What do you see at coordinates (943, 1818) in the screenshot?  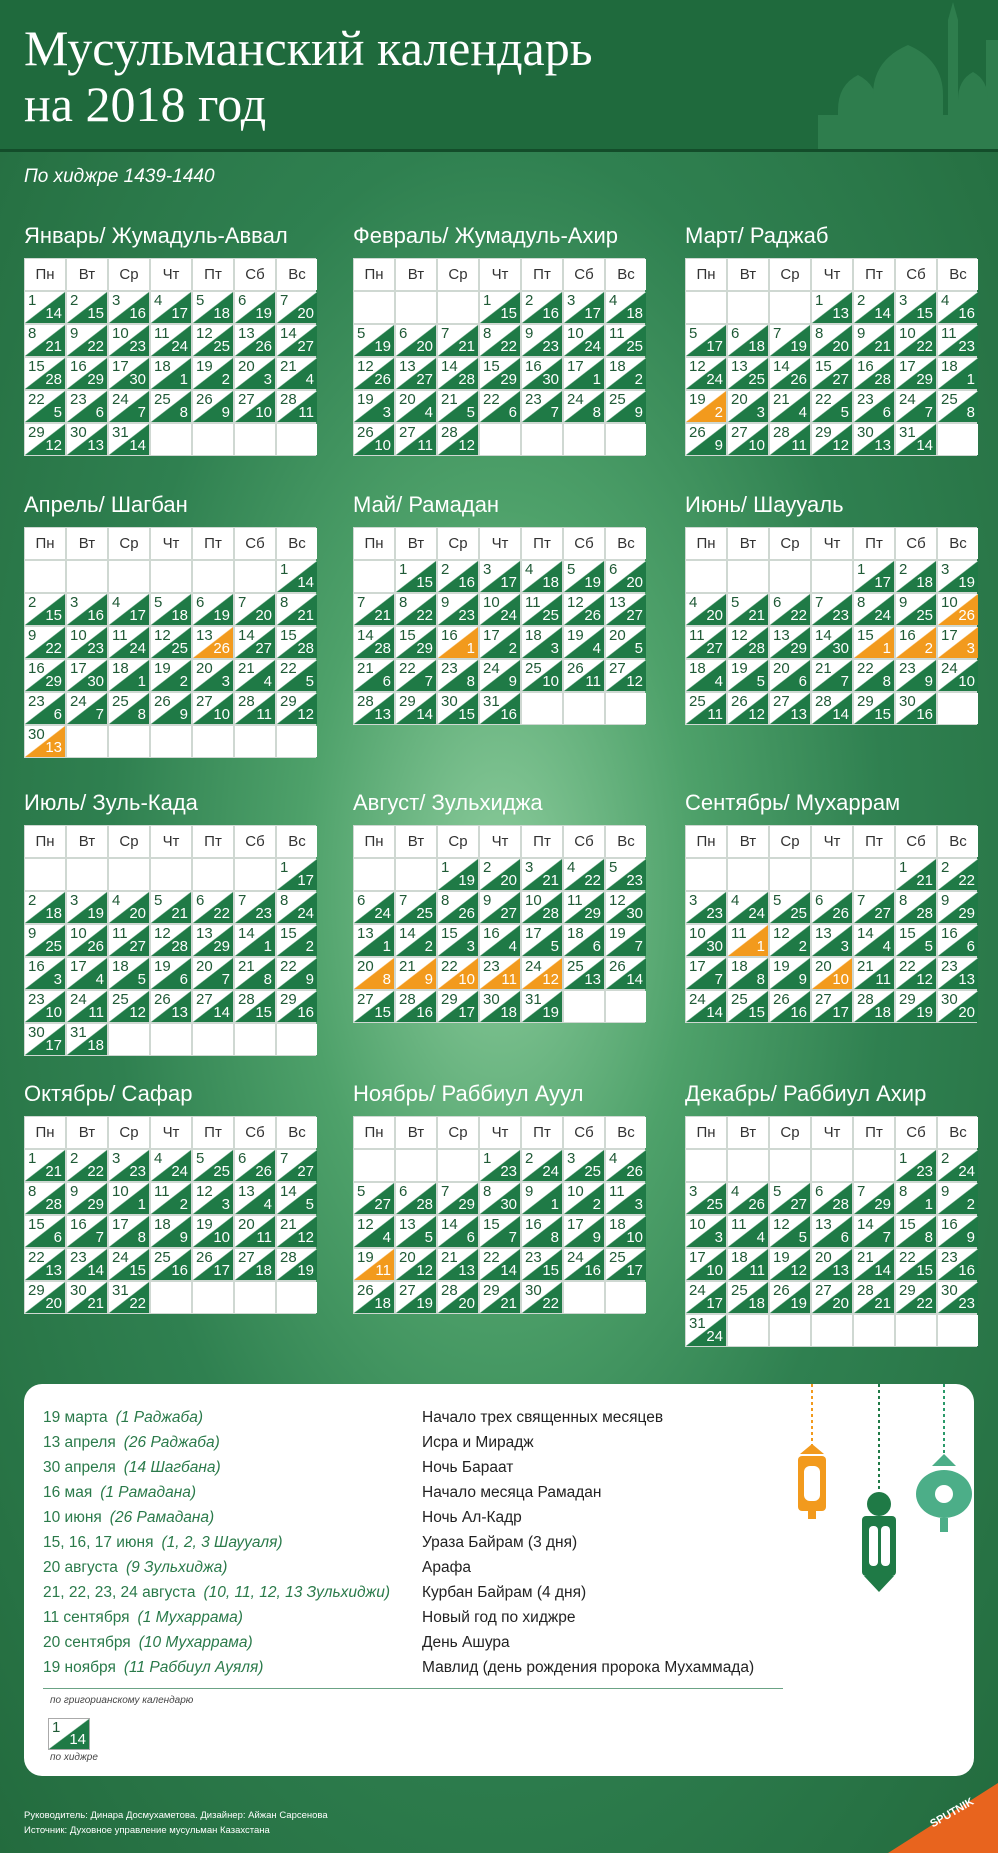 I see `sputnik-logo-icon` at bounding box center [943, 1818].